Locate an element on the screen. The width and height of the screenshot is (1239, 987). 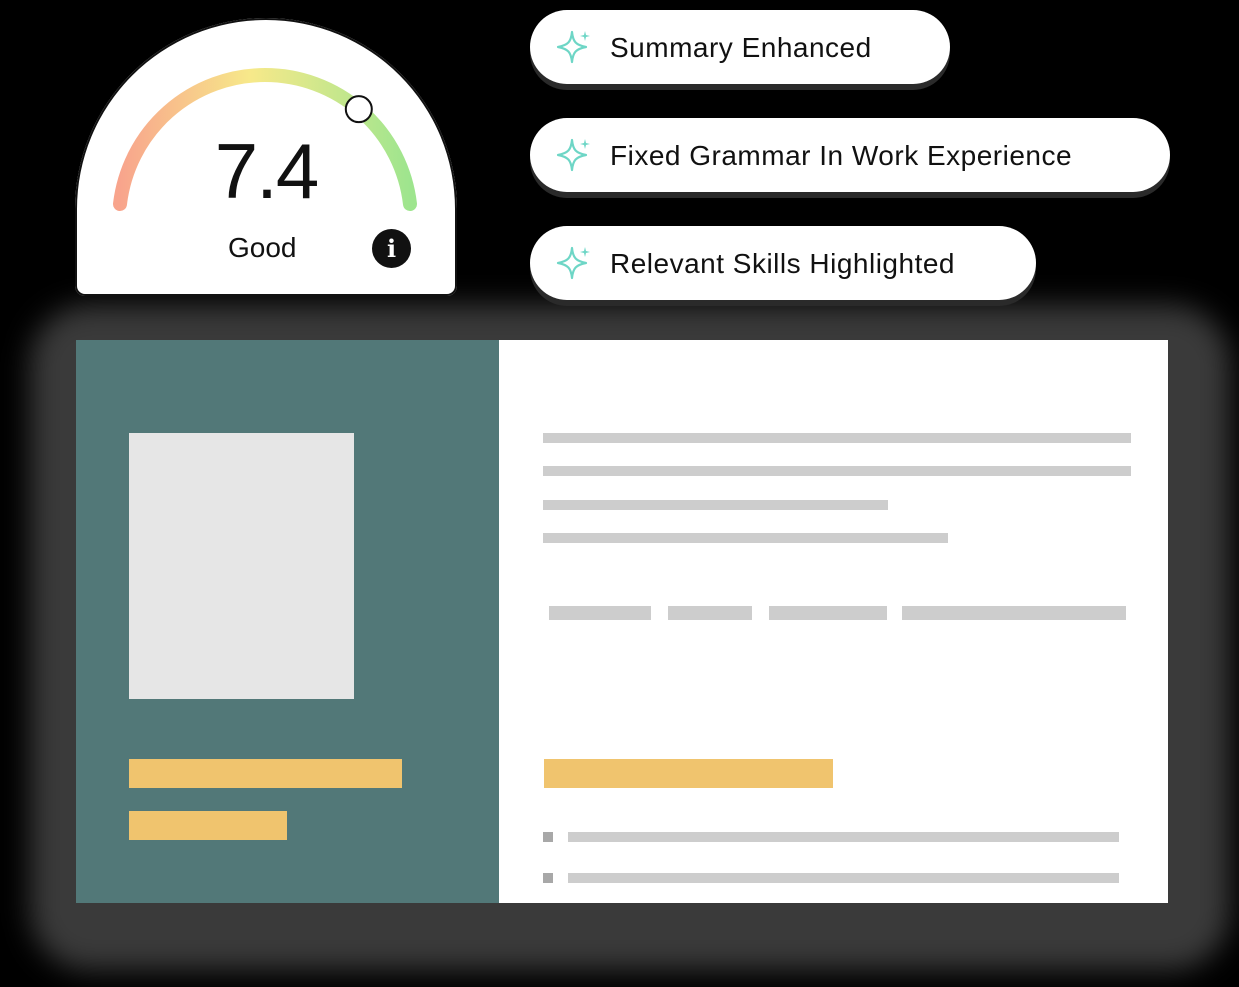
improvement-label: Summary Enhanced is located at coordinates (741, 47).